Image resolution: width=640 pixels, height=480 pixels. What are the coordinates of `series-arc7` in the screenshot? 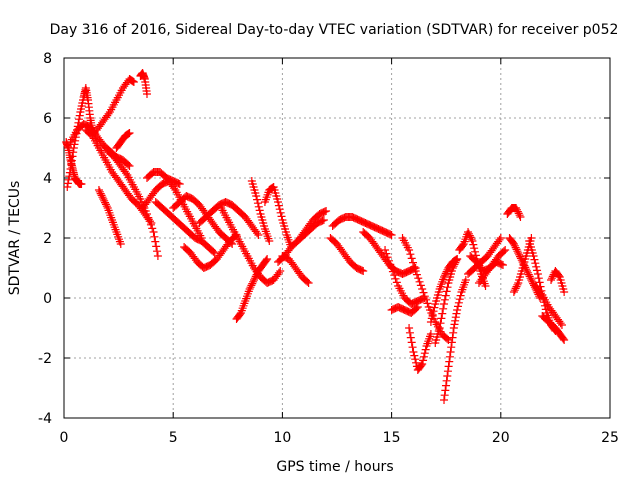 It's located at (109, 217).